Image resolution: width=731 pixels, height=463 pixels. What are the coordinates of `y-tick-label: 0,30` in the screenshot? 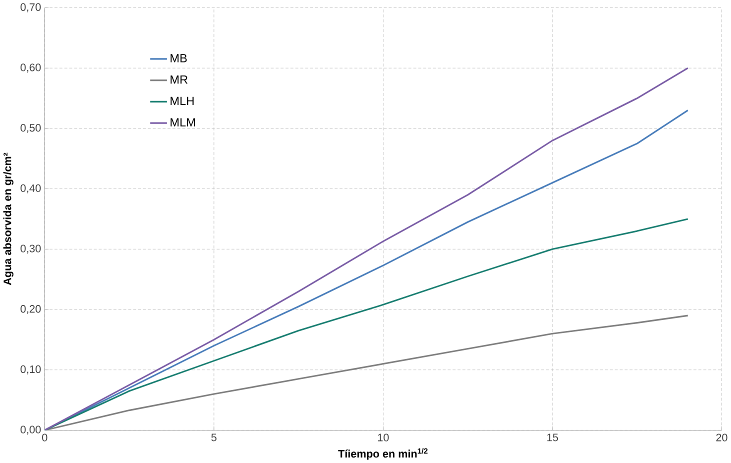 It's located at (30, 249).